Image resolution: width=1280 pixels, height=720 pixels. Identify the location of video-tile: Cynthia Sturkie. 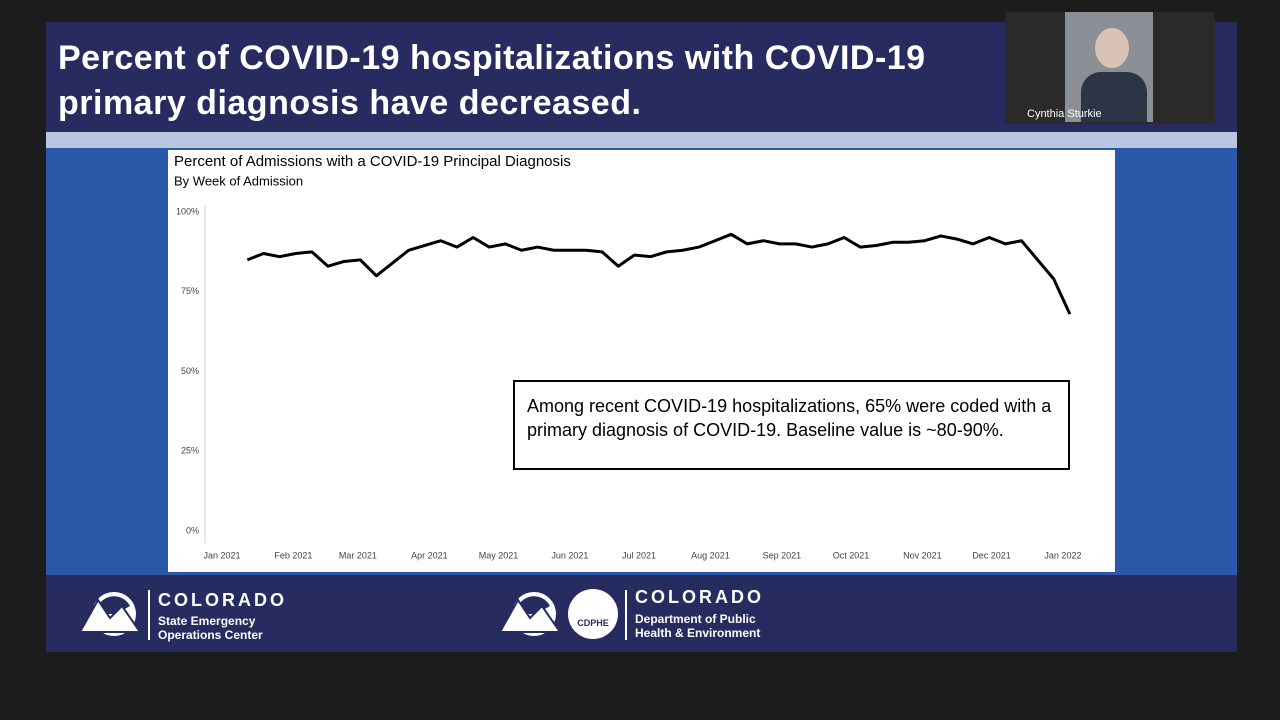
(1110, 68).